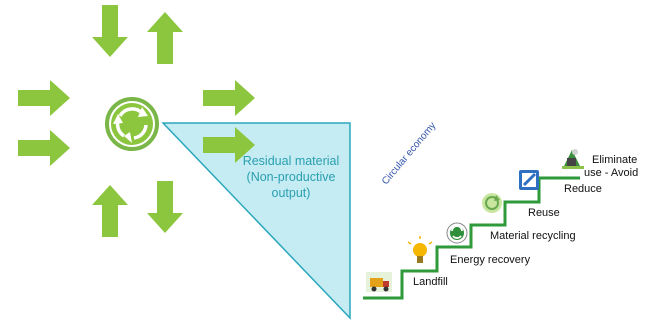 The height and width of the screenshot is (325, 662). What do you see at coordinates (229, 98) in the screenshot?
I see `arrow-right-output-upper` at bounding box center [229, 98].